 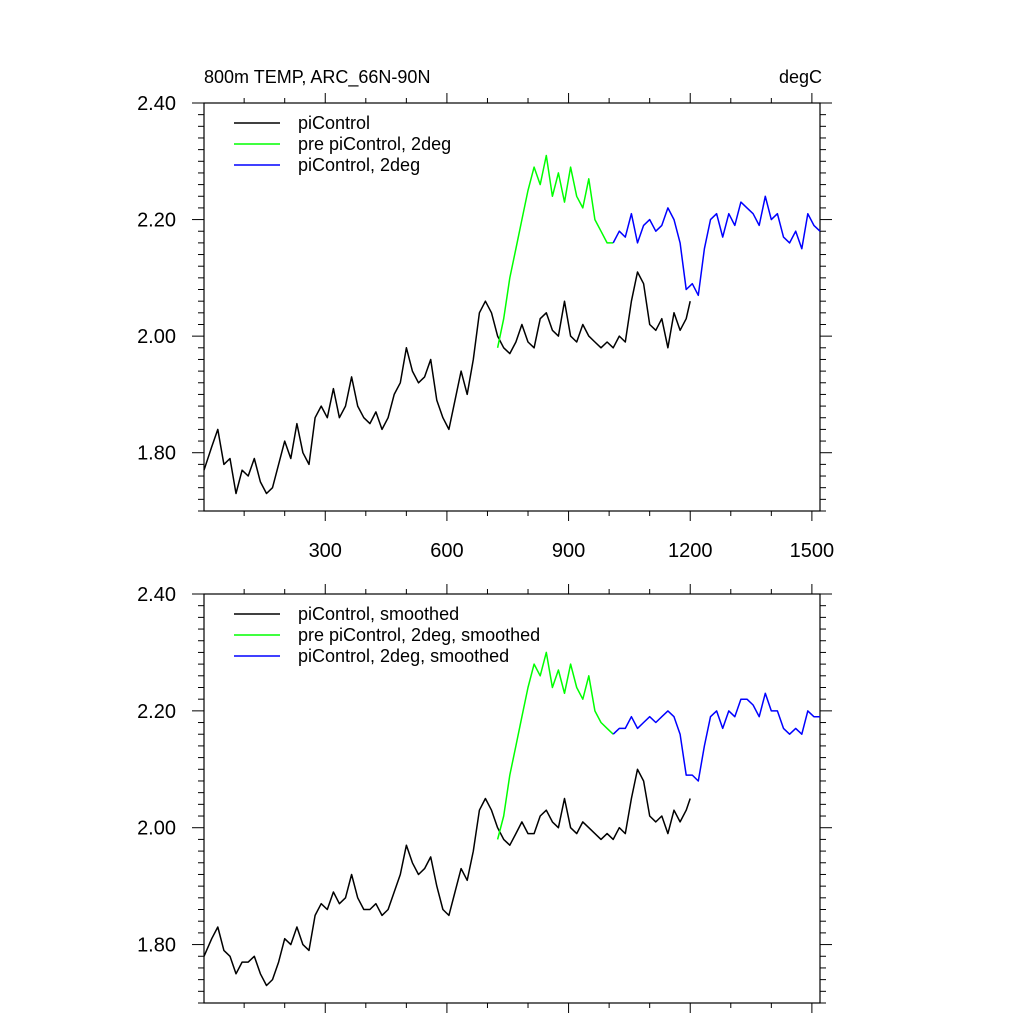 What do you see at coordinates (568, 551) in the screenshot?
I see `x-tick-label: 900` at bounding box center [568, 551].